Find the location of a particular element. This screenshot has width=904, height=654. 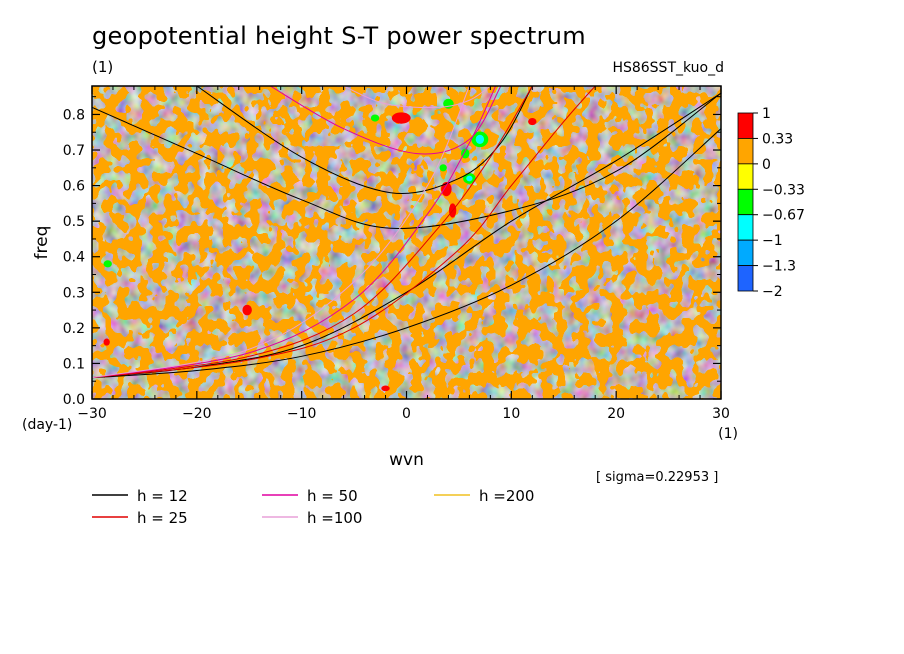

colorbar-label: −1.3 is located at coordinates (779, 267).